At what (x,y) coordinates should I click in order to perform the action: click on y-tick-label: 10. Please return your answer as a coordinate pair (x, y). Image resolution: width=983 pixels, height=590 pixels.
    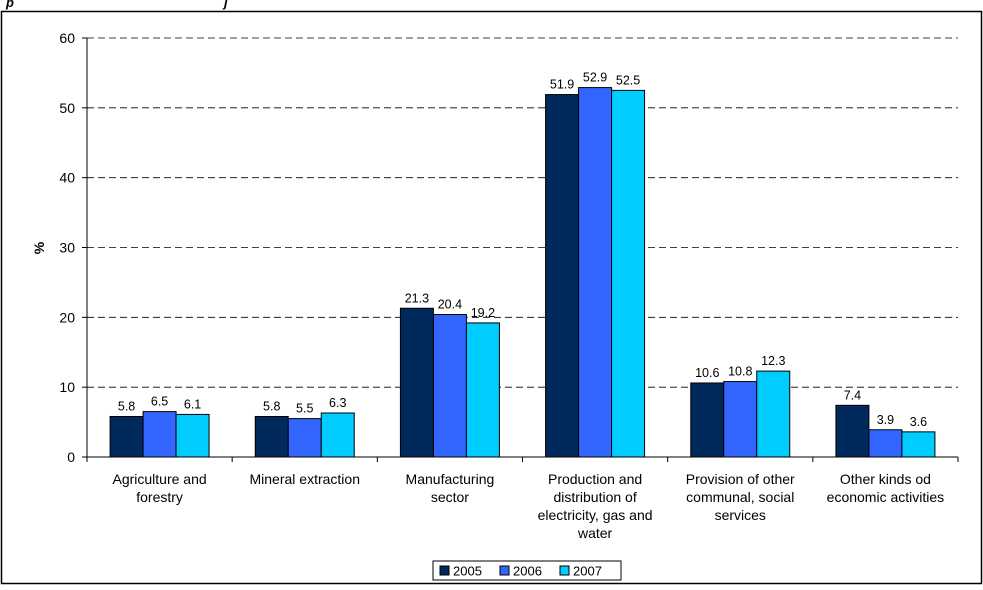
    Looking at the image, I should click on (67, 387).